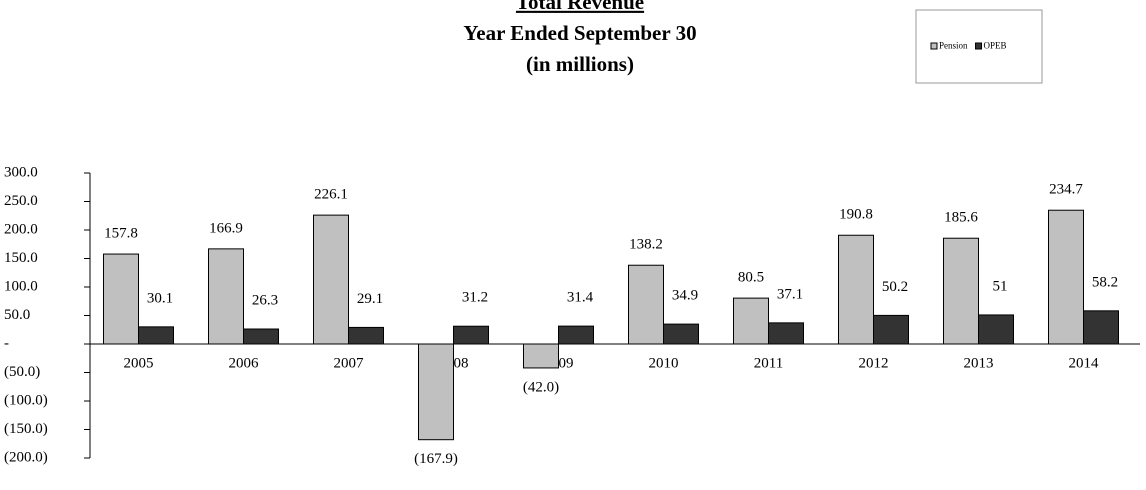  Describe the element at coordinates (17, 315) in the screenshot. I see `y-tick-label: 50.0` at that location.